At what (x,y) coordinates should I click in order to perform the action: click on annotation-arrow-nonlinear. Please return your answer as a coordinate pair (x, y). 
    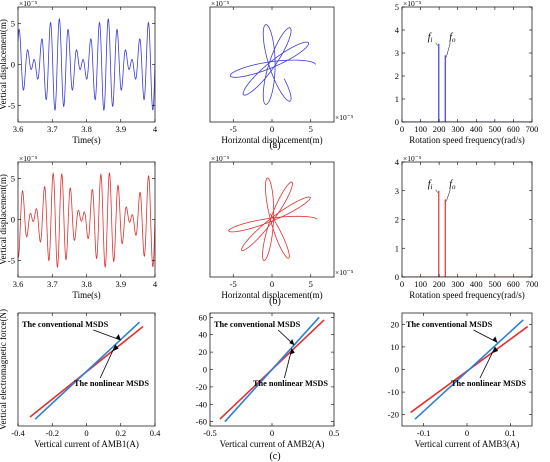
    Looking at the image, I should click on (487, 362).